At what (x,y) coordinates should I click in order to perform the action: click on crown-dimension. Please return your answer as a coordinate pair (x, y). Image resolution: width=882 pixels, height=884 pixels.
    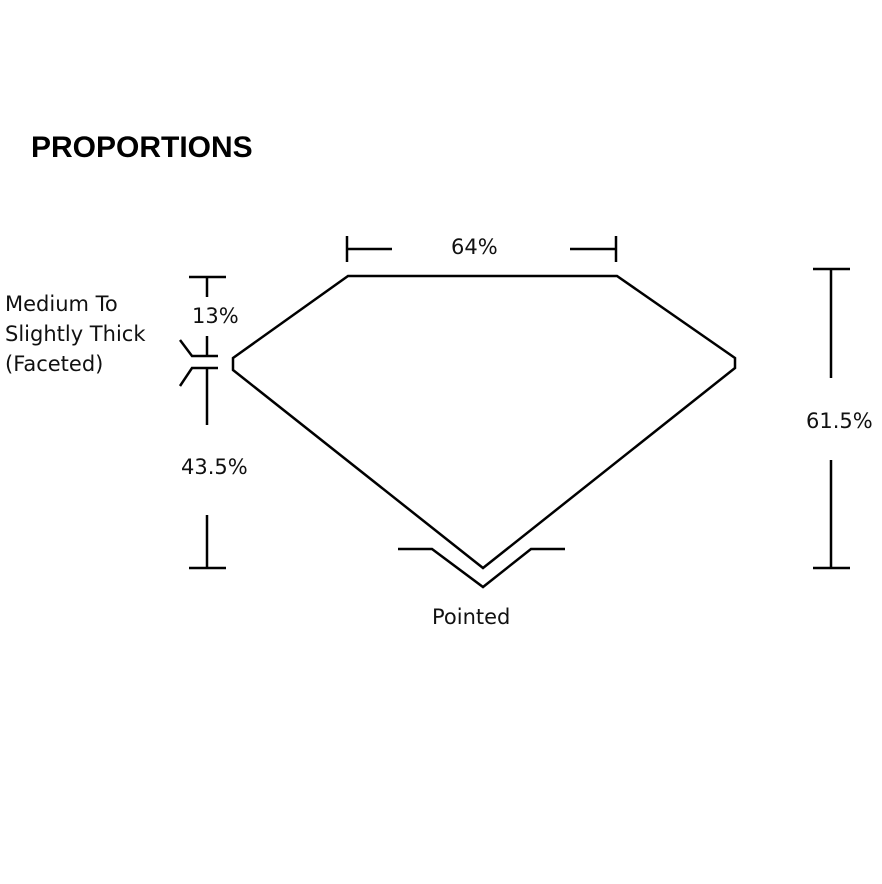
    Looking at the image, I should click on (207, 315).